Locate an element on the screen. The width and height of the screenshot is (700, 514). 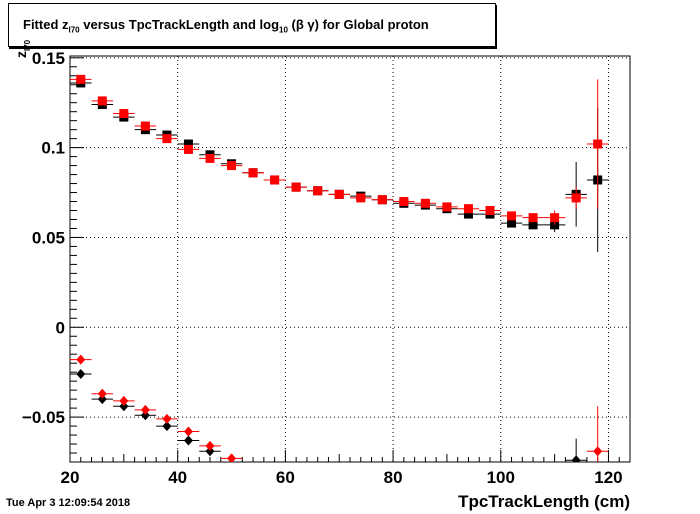
x-tick-label: 100 is located at coordinates (501, 477).